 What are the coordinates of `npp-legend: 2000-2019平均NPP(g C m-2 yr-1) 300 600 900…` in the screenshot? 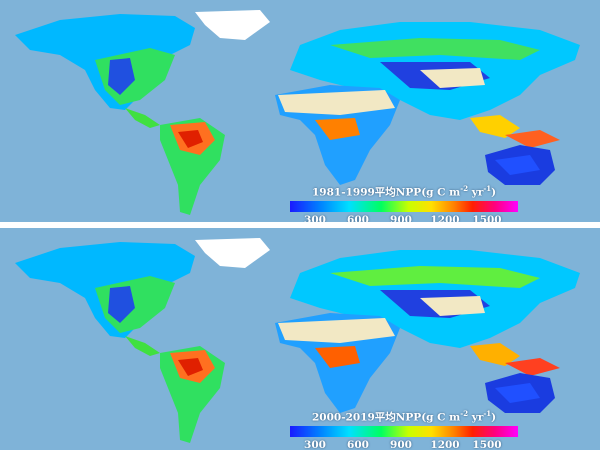 It's located at (405, 429).